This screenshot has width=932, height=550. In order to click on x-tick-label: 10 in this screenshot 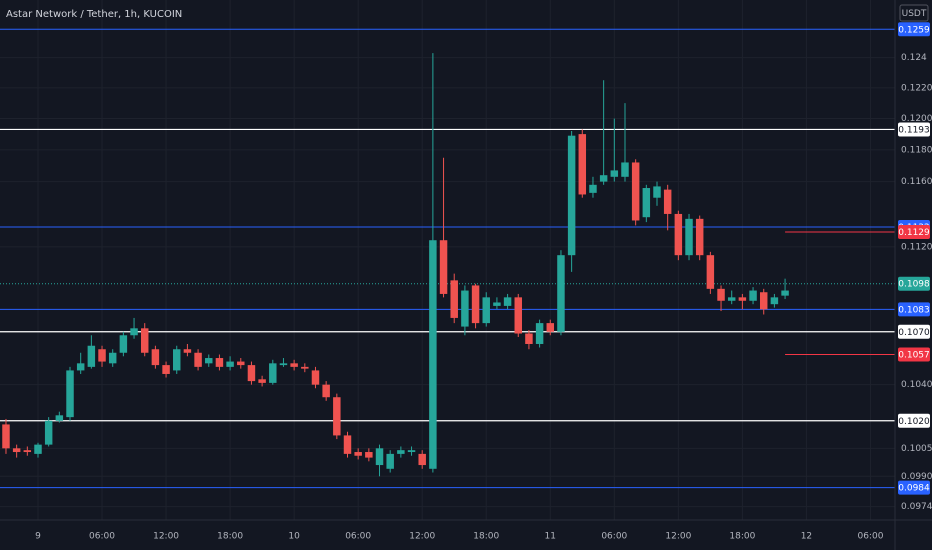, I will do `click(294, 537)`.